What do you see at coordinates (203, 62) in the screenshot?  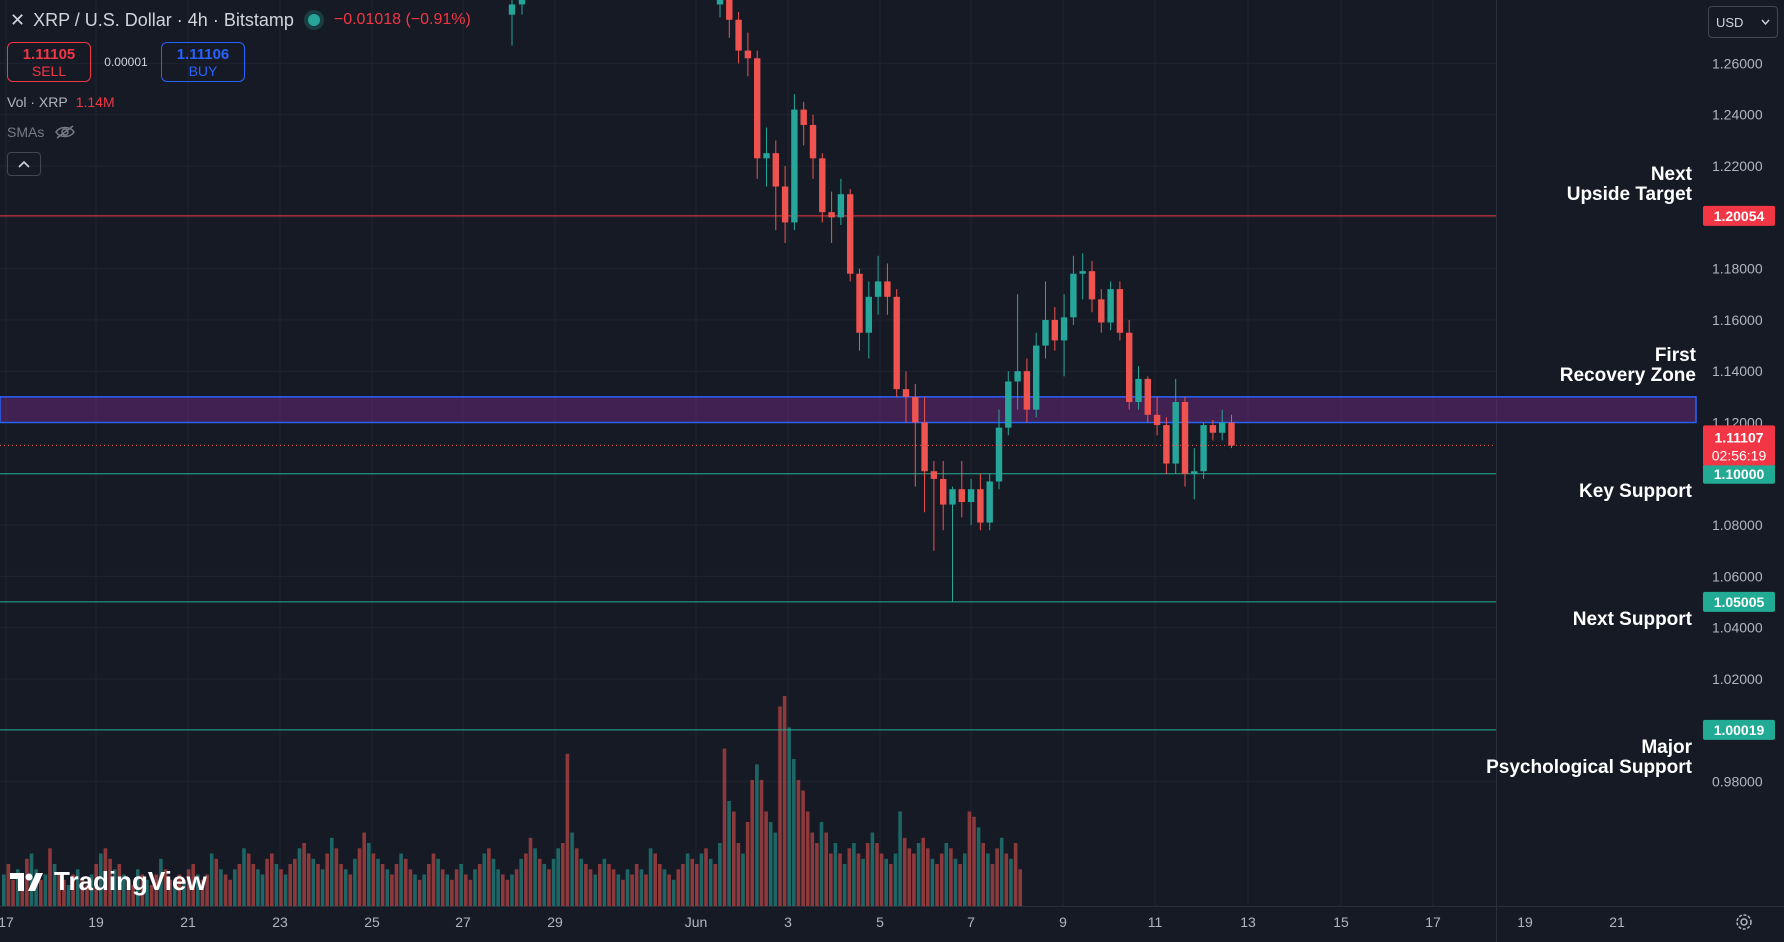 I see `buy-button: 1.11106 BUY` at bounding box center [203, 62].